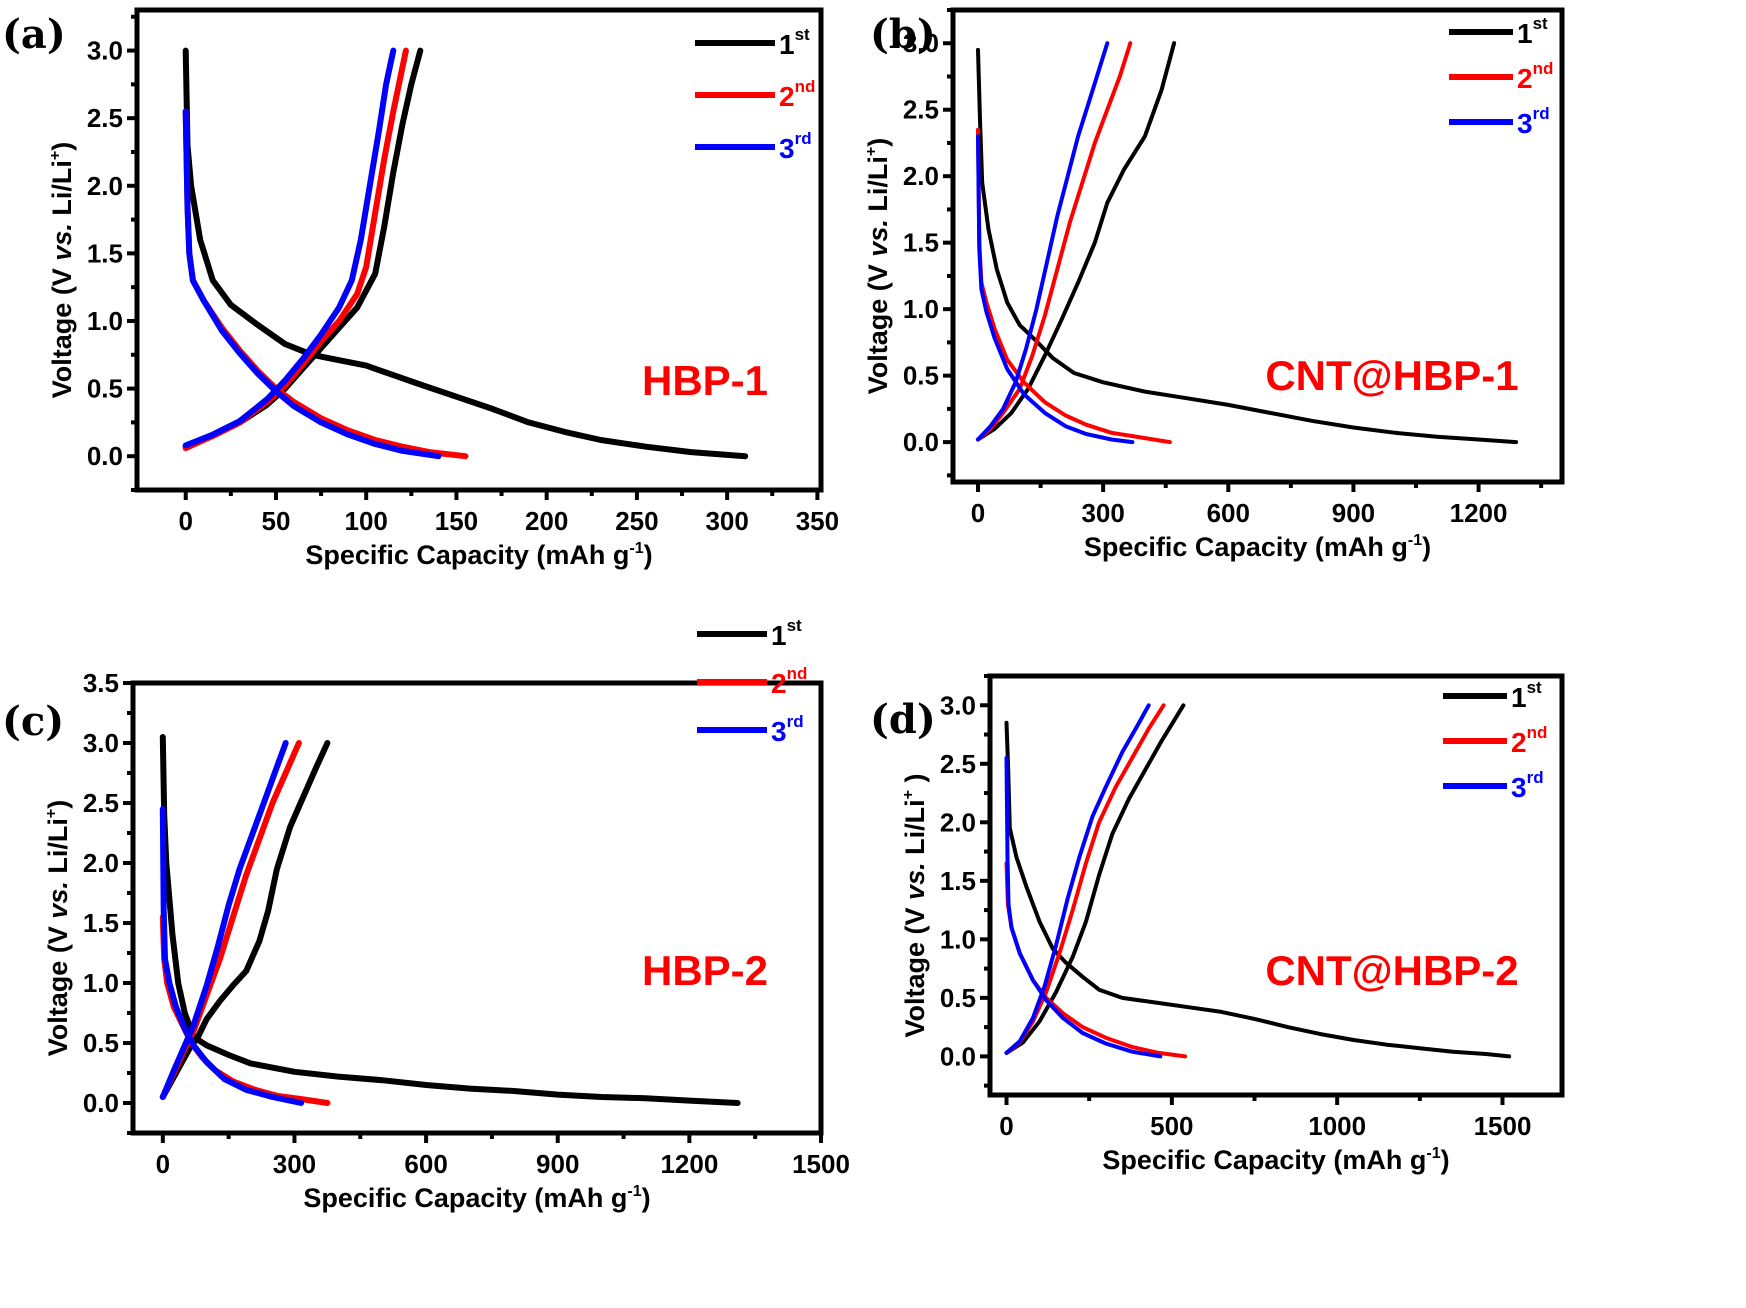 Image resolution: width=1746 pixels, height=1308 pixels. Describe the element at coordinates (456, 521) in the screenshot. I see `x-tick-label: 150` at that location.